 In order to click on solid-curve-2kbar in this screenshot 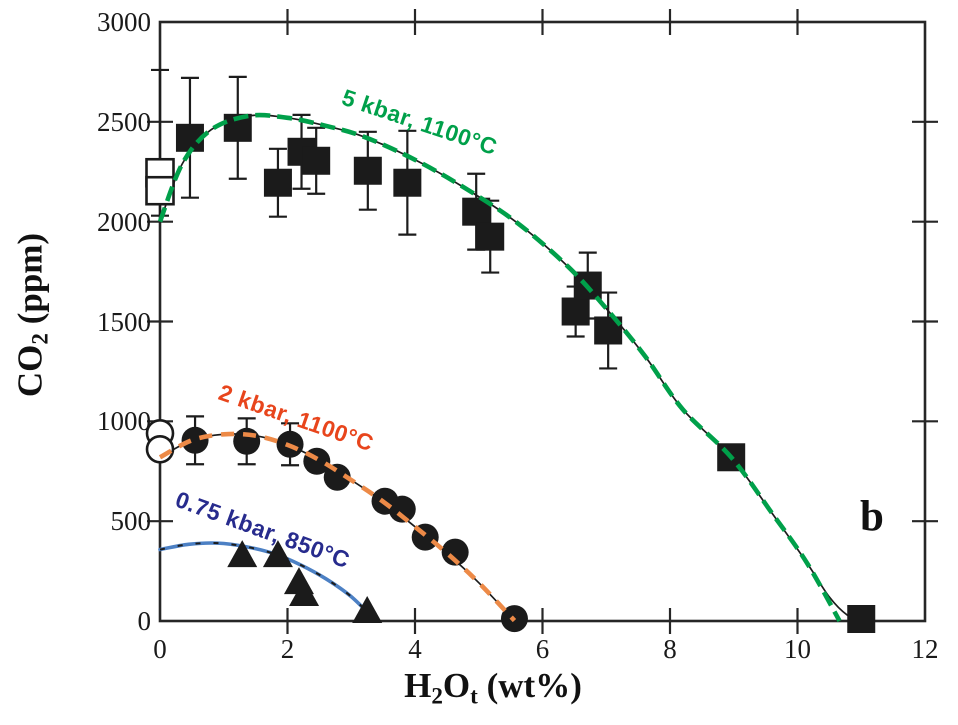, I will do `click(337, 527)`.